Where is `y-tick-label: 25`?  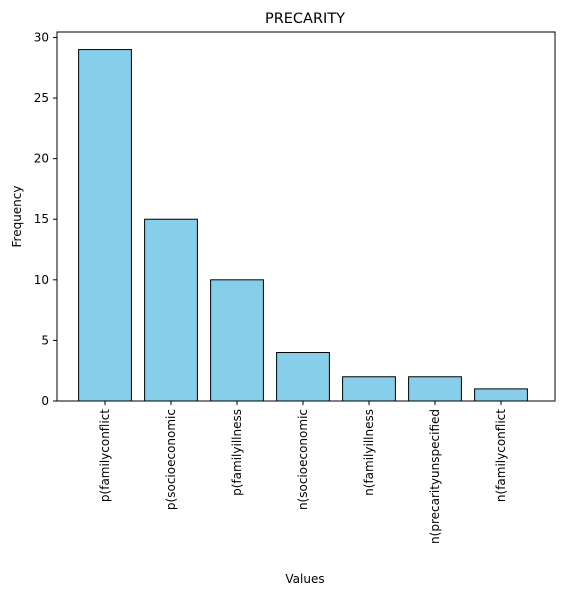
y-tick-label: 25 is located at coordinates (41, 98).